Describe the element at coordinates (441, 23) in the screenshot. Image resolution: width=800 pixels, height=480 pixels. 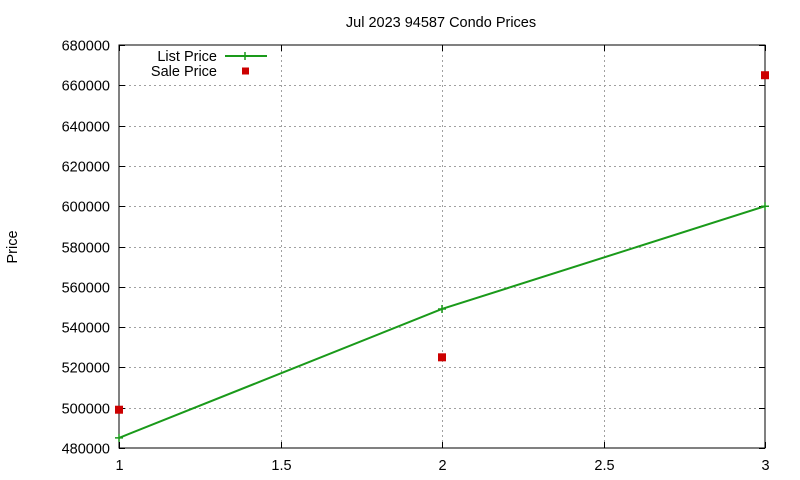
I see `chart-title: Jul 2023 94587 Condo Prices` at that location.